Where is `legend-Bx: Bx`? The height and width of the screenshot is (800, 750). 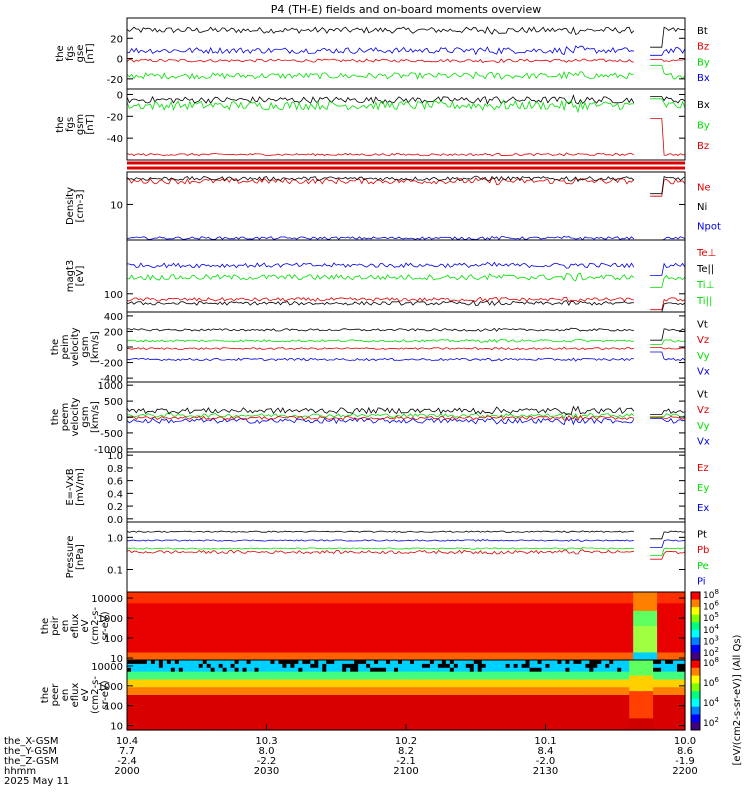 legend-Bx: Bx is located at coordinates (703, 105).